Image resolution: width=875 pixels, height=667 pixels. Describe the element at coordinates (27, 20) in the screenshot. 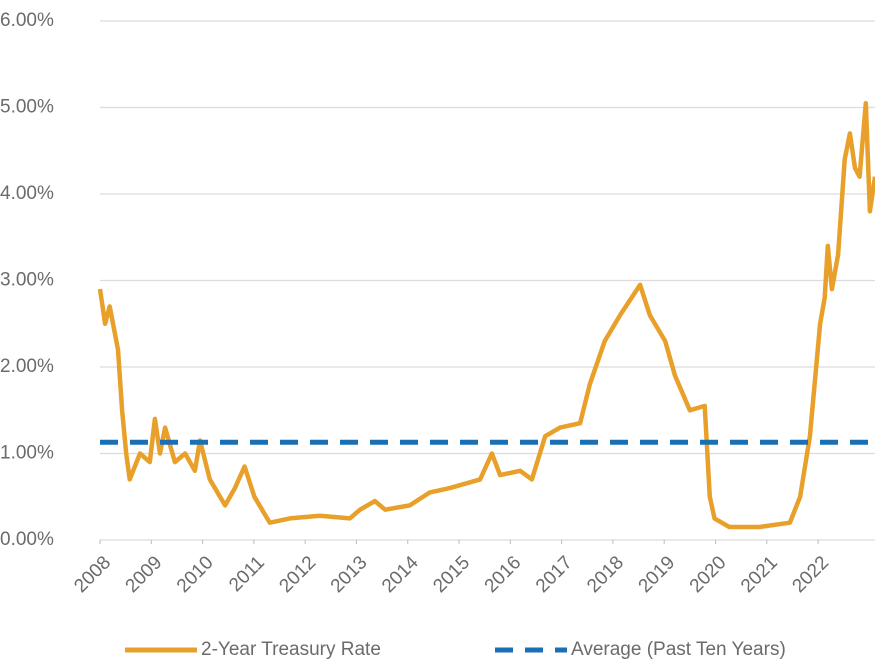

I see `y-tick-label: 6.00%` at that location.